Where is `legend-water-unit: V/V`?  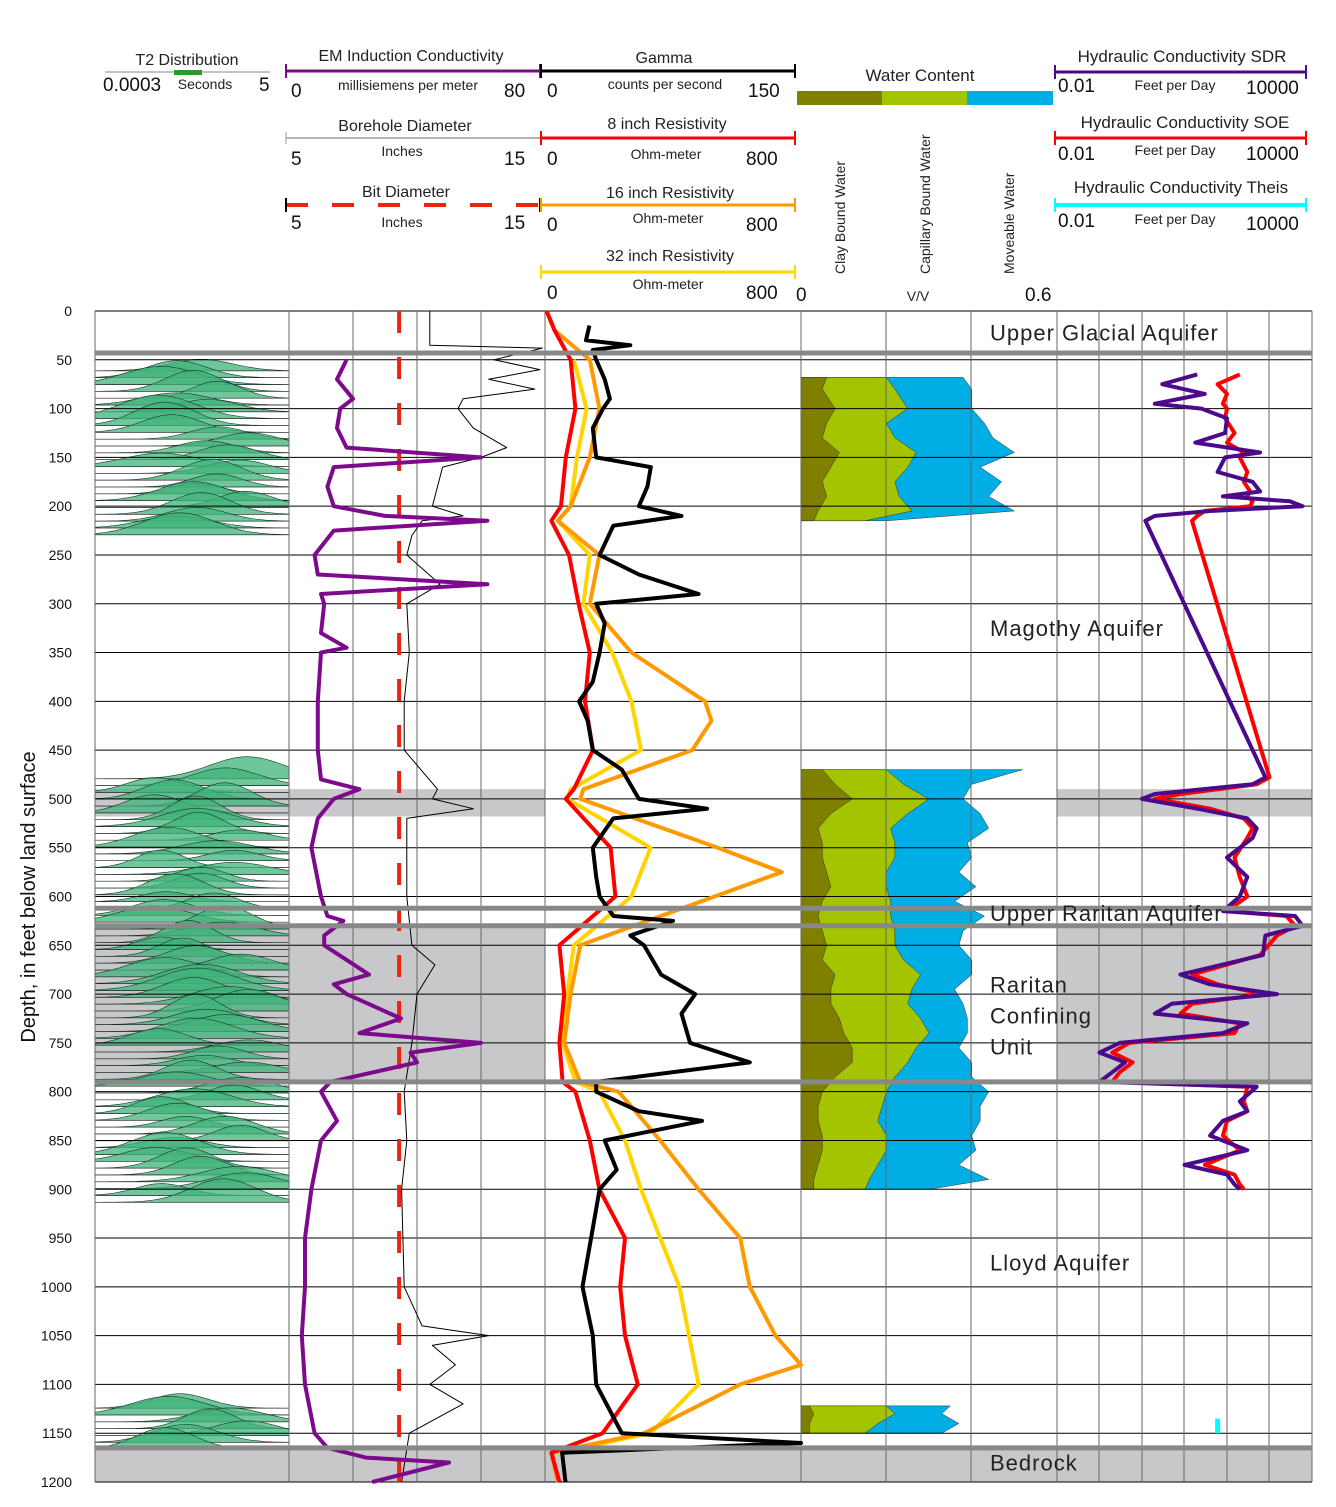 legend-water-unit: V/V is located at coordinates (918, 296).